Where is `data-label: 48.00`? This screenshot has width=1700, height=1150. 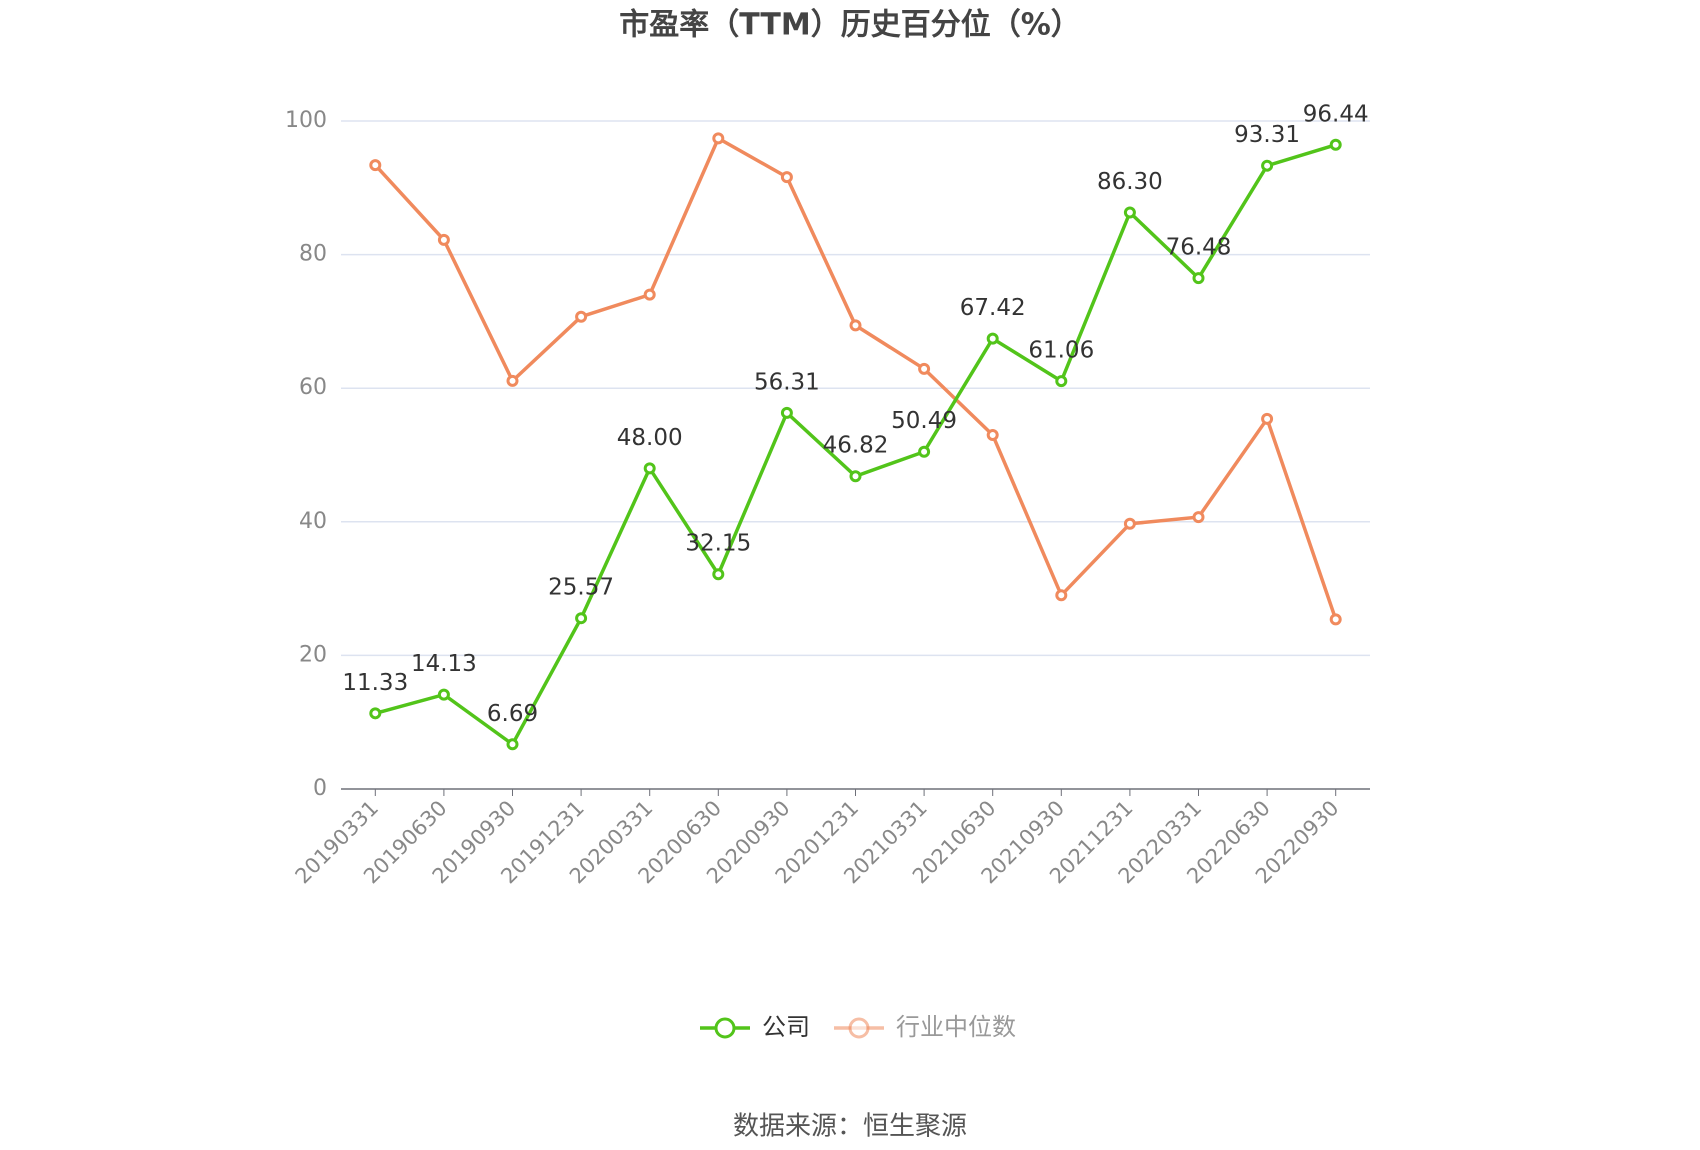
data-label: 48.00 is located at coordinates (650, 438).